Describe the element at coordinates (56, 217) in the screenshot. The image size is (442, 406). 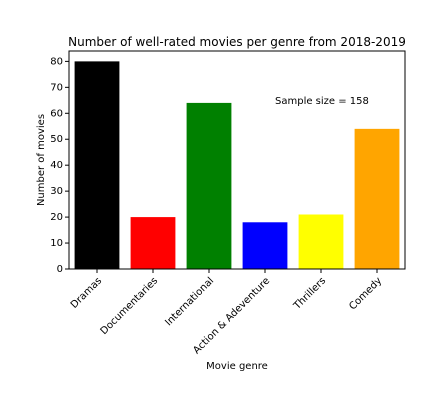
I see `y-tick-label: 20` at that location.